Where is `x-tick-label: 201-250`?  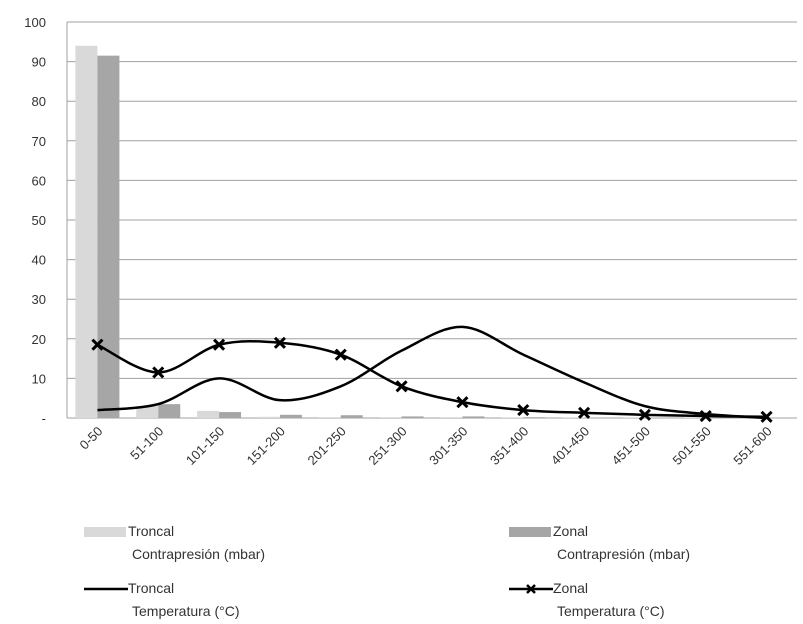 x-tick-label: 201-250 is located at coordinates (327, 446).